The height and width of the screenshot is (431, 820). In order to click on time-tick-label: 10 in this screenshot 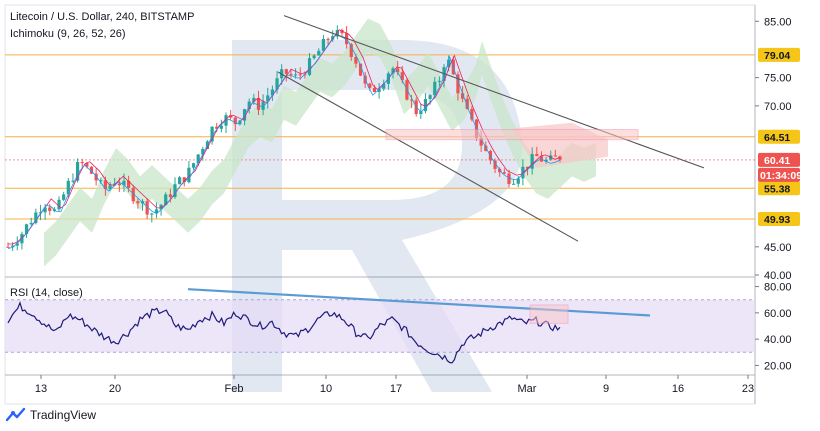, I will do `click(326, 389)`.